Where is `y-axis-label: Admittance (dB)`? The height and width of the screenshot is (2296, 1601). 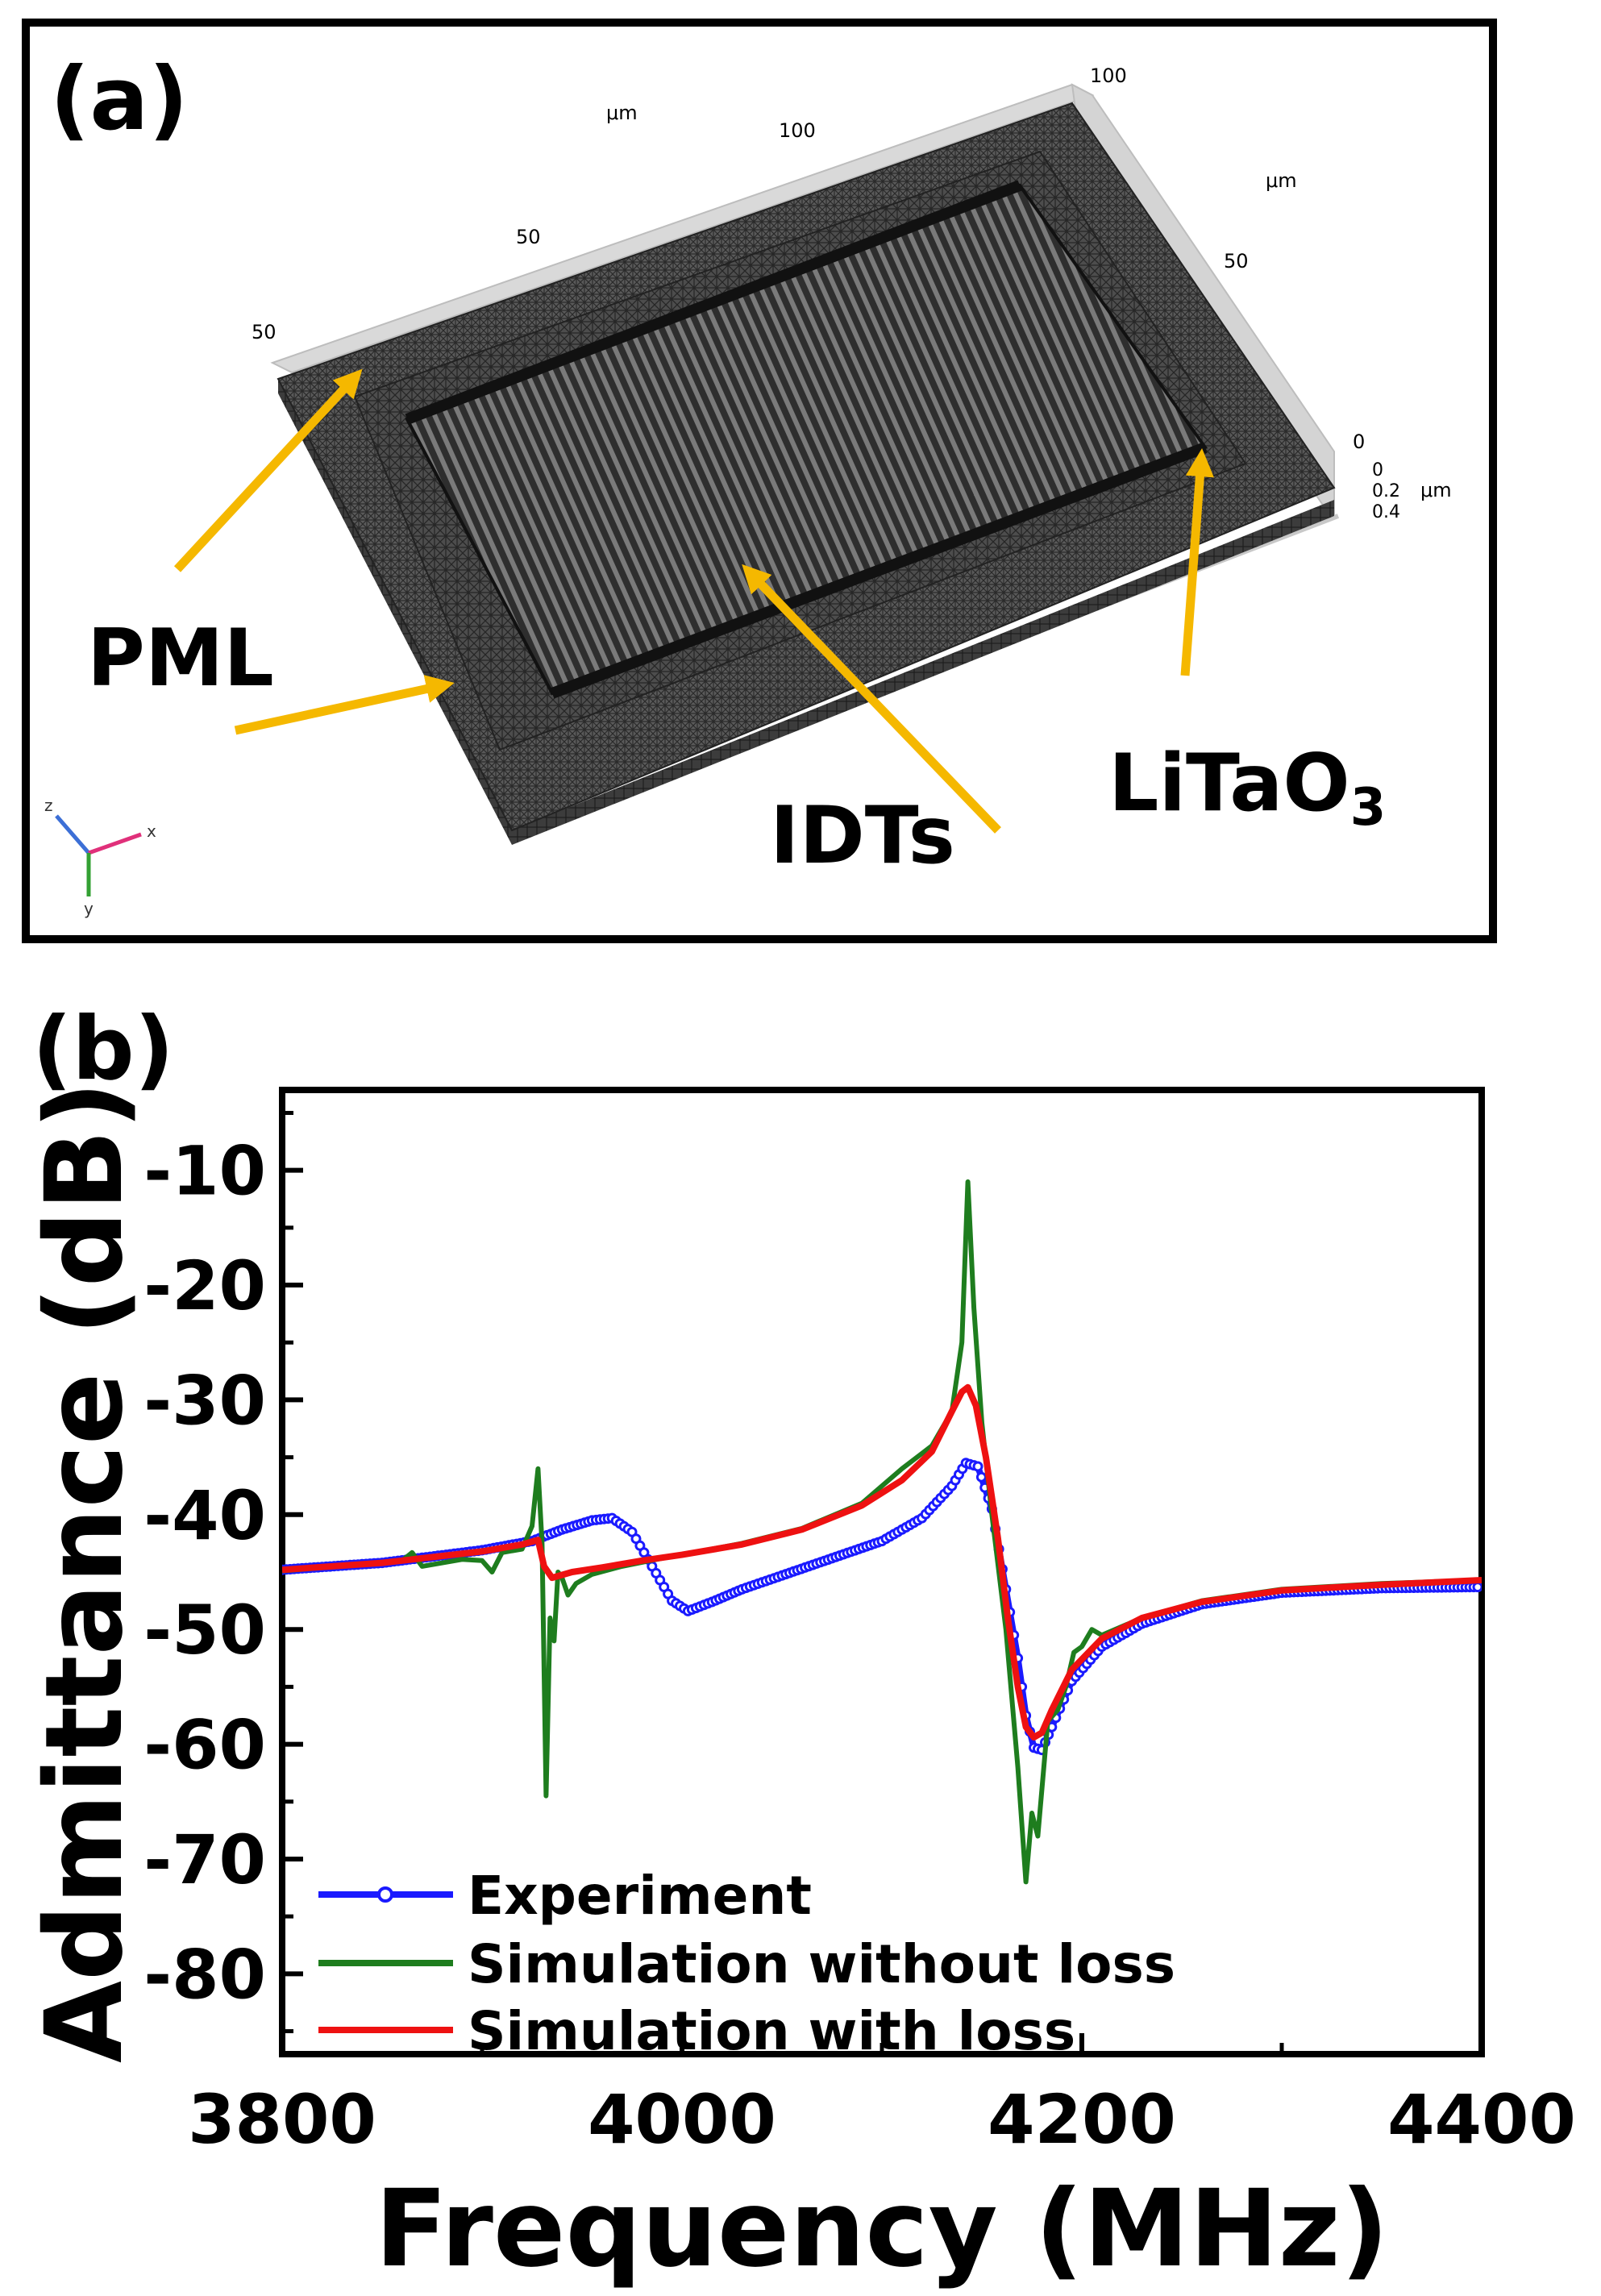 y-axis-label: Admittance (dB) is located at coordinates (85, 1572).